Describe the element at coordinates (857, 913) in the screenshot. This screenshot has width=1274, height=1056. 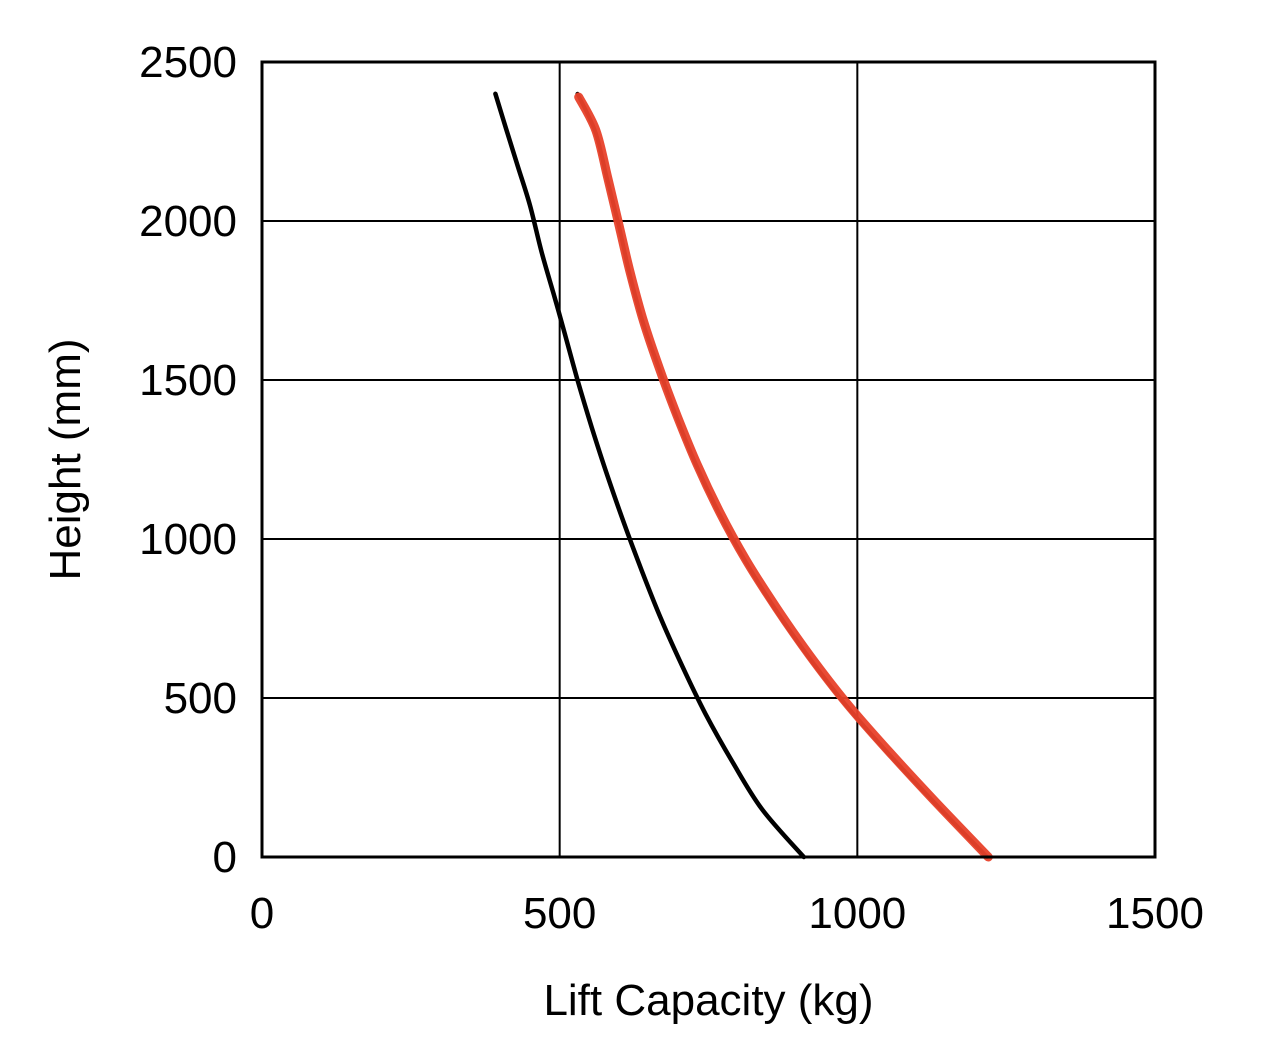
I see `x-tick-label: 1000` at that location.